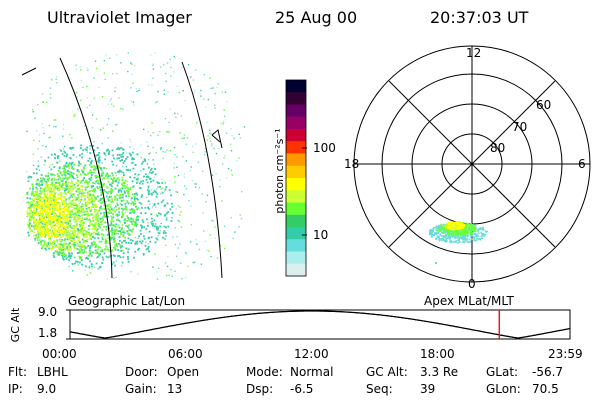 This screenshot has width=600, height=400. Describe the element at coordinates (498, 148) in the screenshot. I see `lat-label-80: 80` at that location.